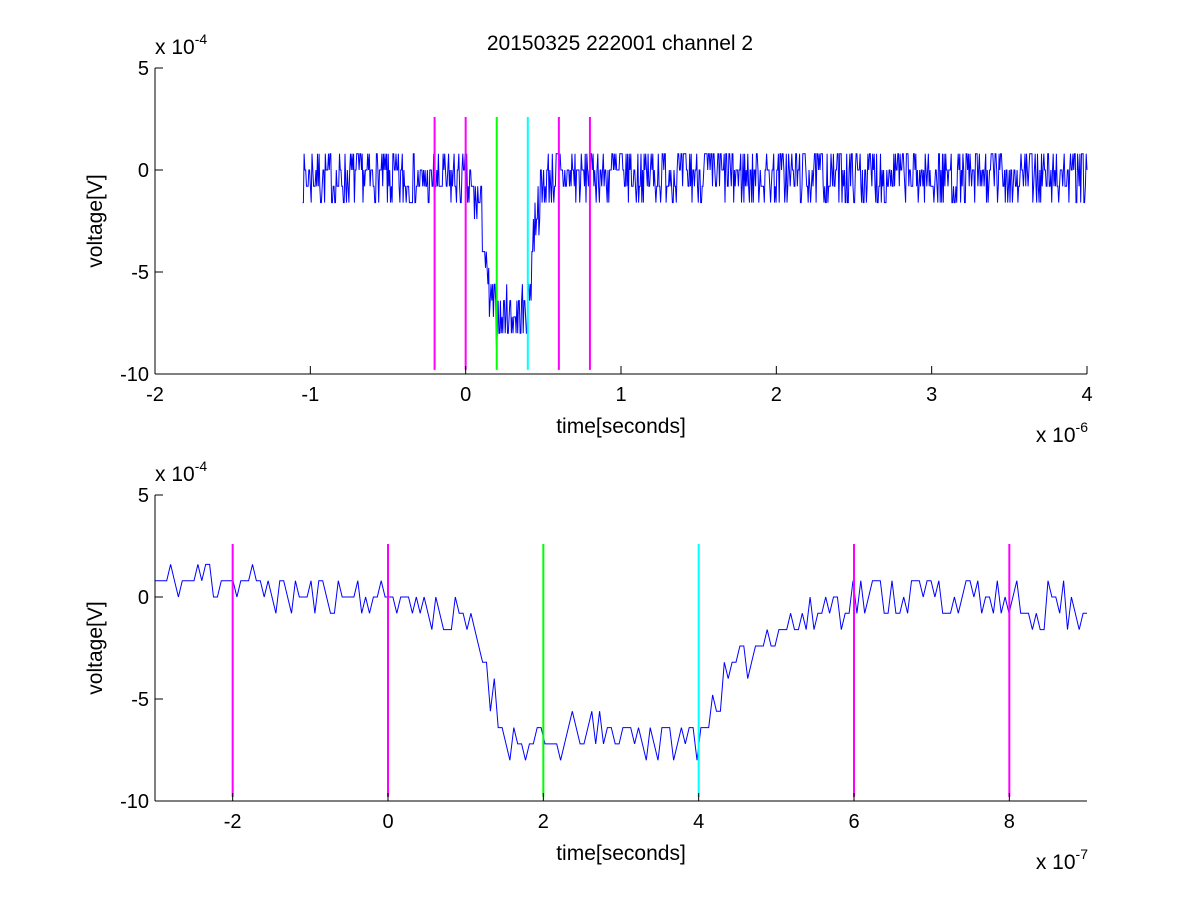 The height and width of the screenshot is (900, 1200). What do you see at coordinates (931, 395) in the screenshot?
I see `x-tick-label: 3` at bounding box center [931, 395].